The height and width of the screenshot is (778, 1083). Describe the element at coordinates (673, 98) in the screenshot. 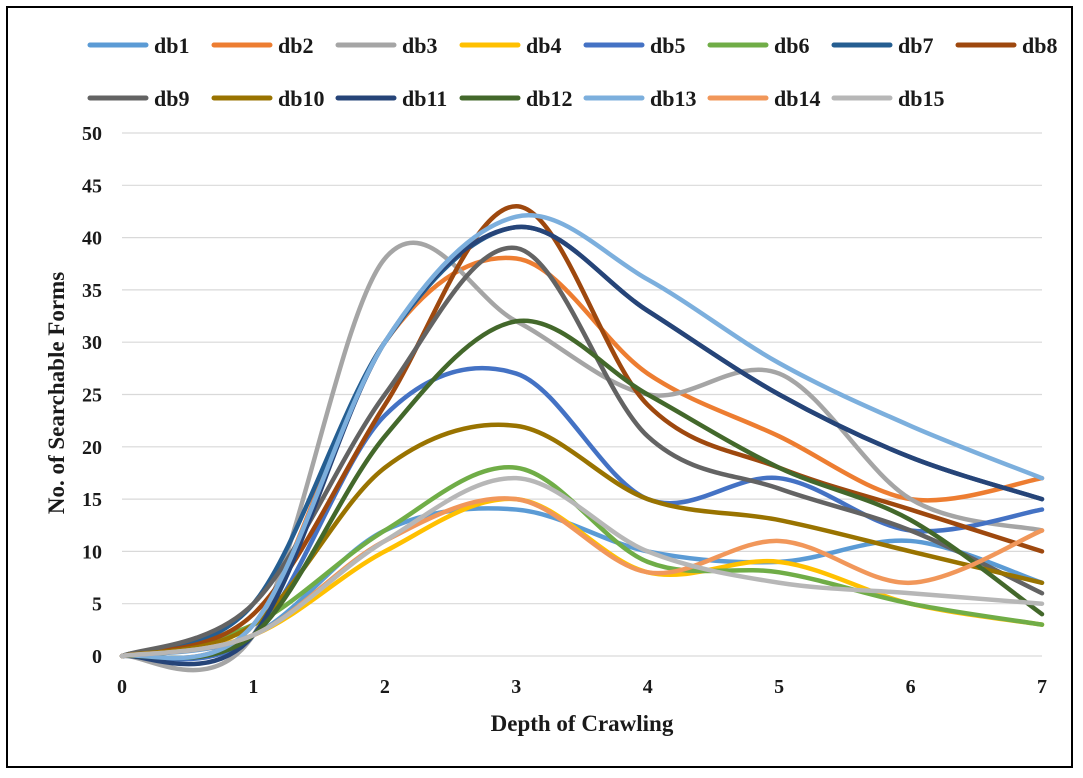

I see `legend-label: db13` at that location.